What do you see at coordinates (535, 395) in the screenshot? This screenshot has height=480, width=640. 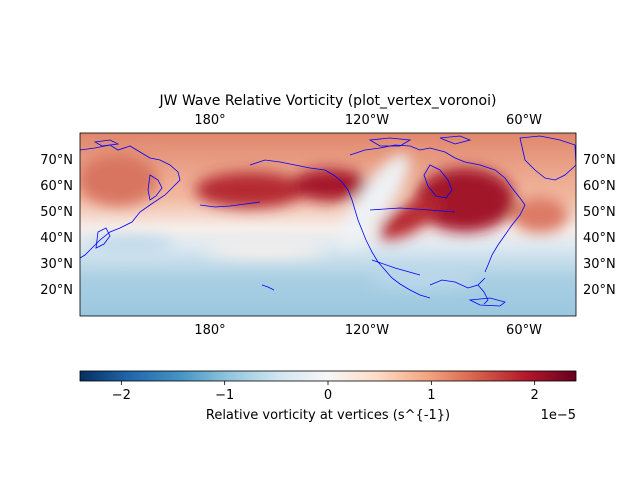 I see `colorbar-tick-label: 2` at bounding box center [535, 395].